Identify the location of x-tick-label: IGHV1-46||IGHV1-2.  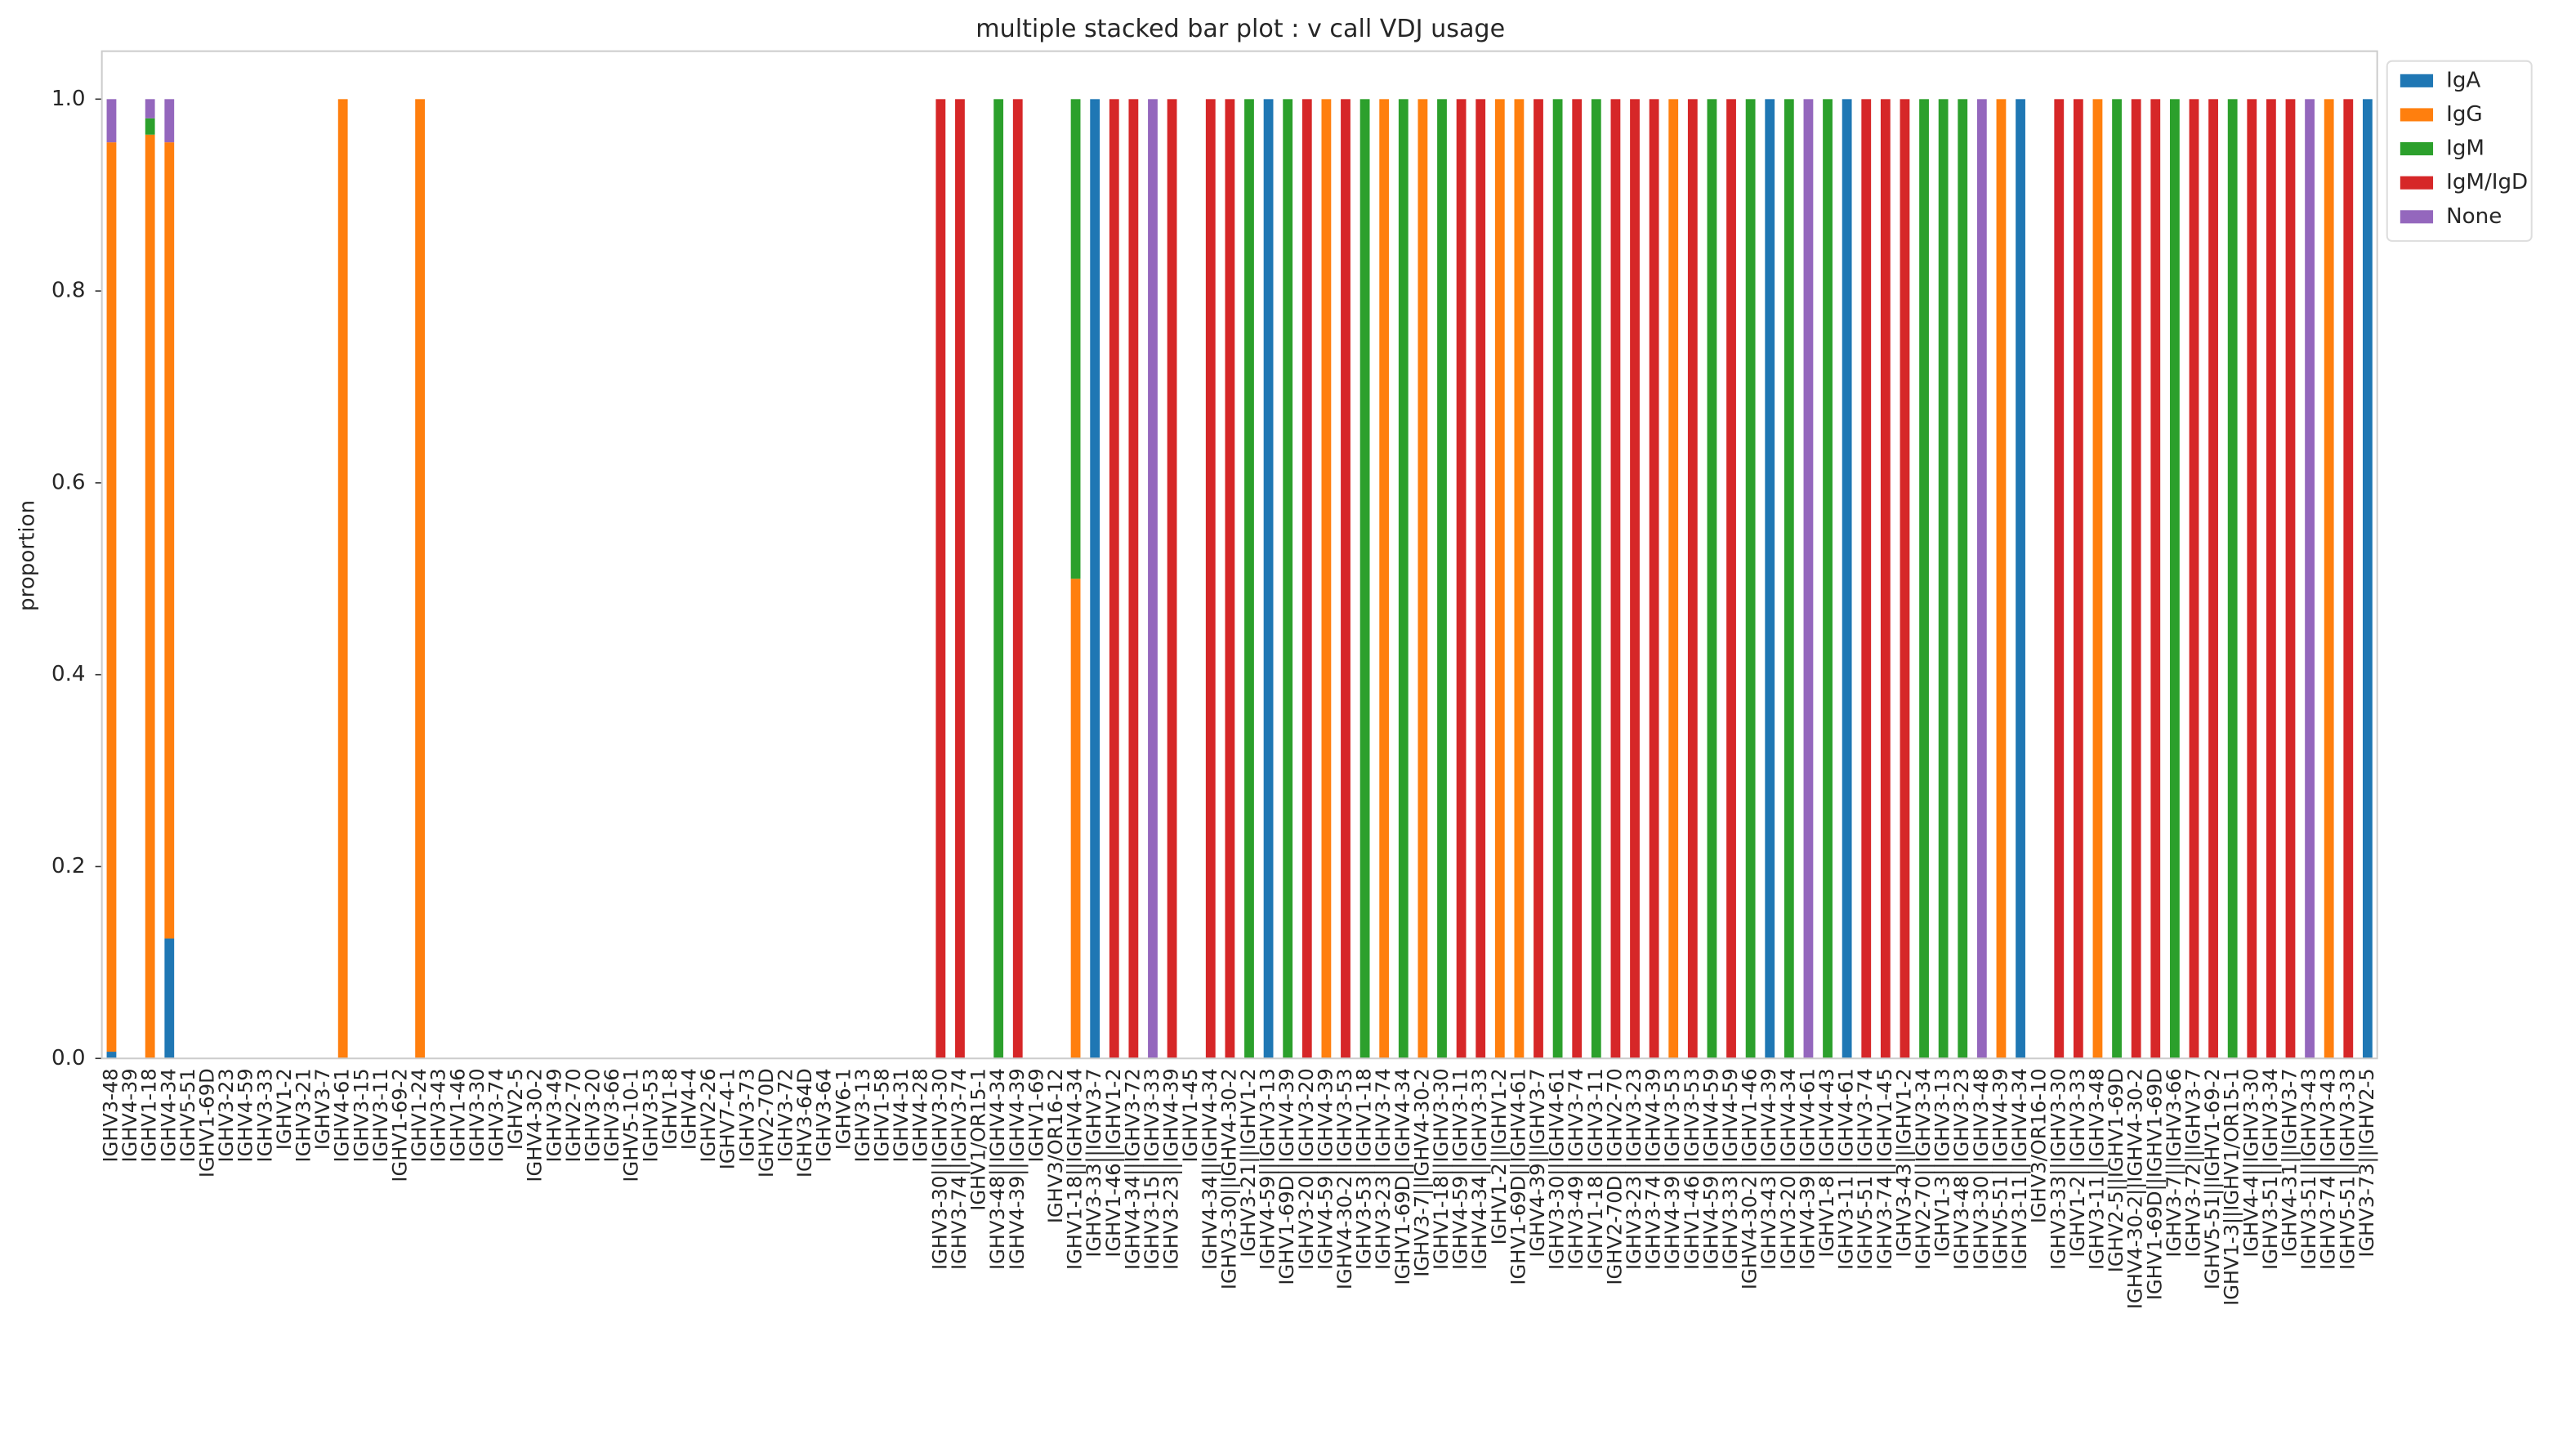
(1113, 1162).